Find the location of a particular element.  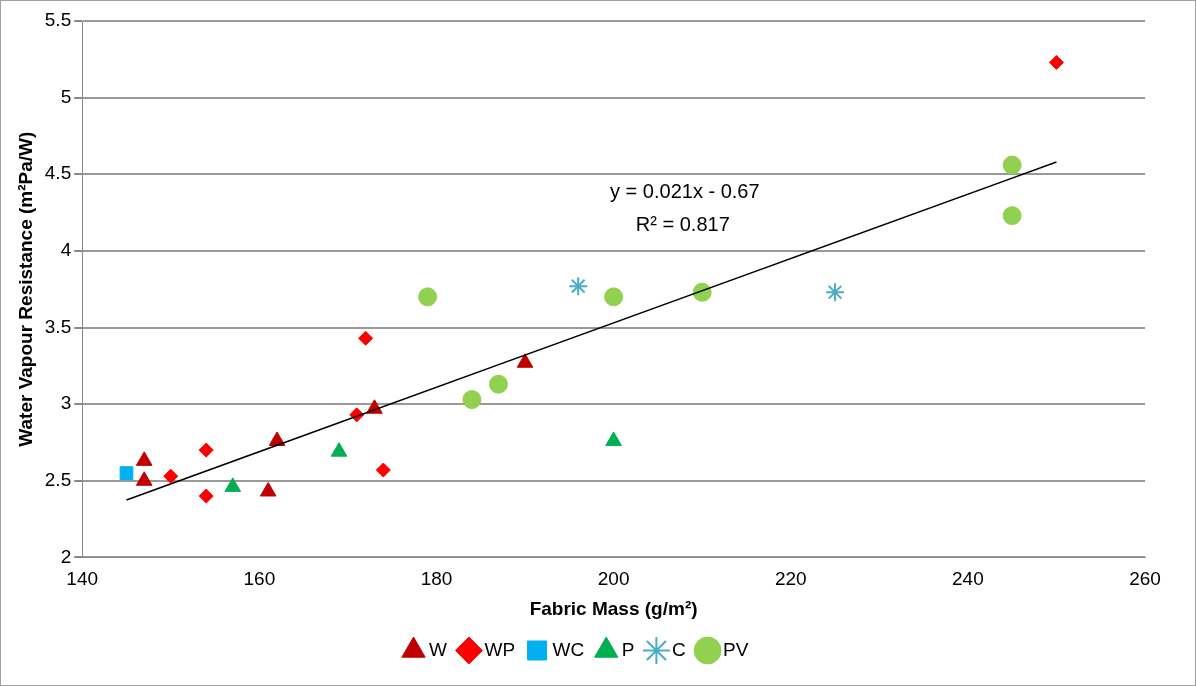

y-tick-label: 4 is located at coordinates (66, 250).